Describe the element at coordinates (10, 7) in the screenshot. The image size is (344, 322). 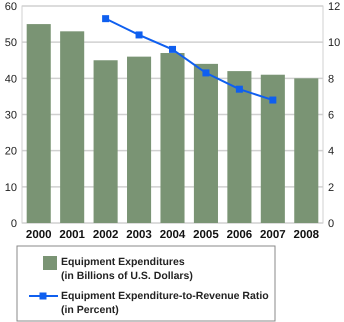
I see `y-tick-label: 60` at that location.